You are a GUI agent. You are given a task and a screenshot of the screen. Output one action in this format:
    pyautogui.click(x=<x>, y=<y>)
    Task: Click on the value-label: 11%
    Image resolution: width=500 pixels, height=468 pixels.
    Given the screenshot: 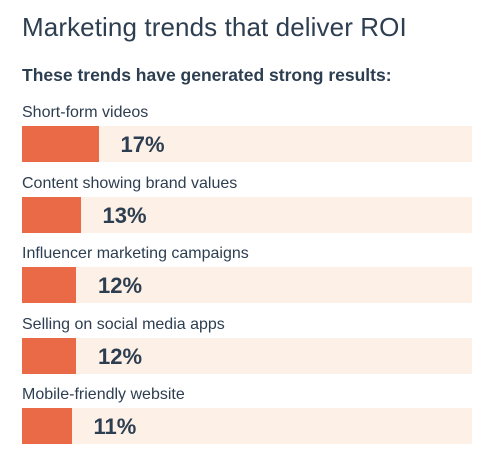 What is the action you would take?
    pyautogui.click(x=115, y=426)
    